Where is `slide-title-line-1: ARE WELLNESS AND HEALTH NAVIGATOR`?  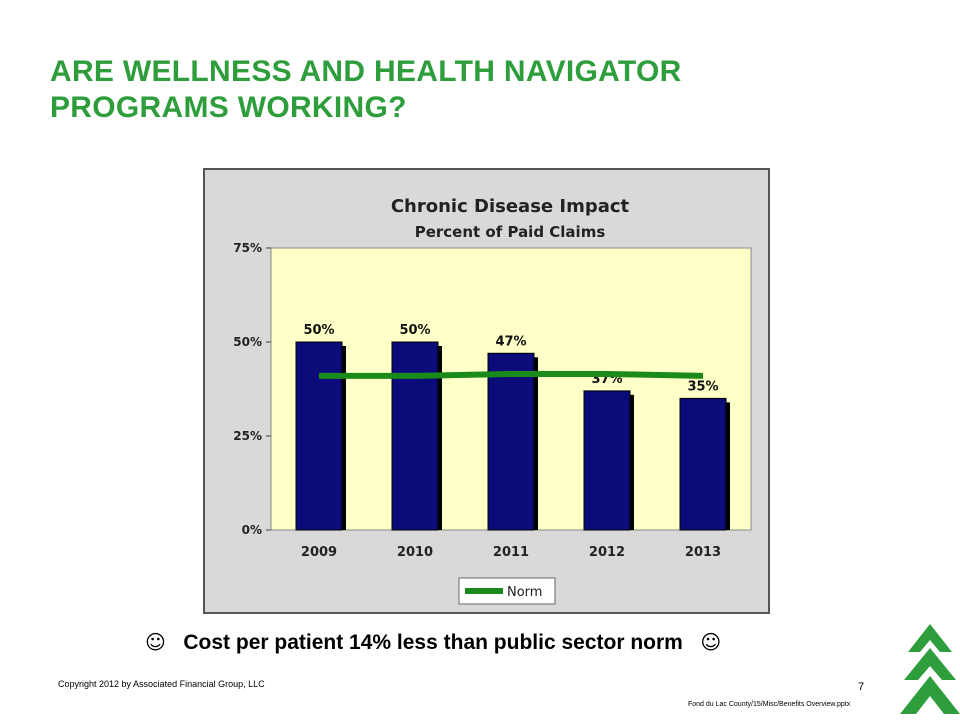
slide-title-line-1: ARE WELLNESS AND HEALTH NAVIGATOR is located at coordinates (366, 71).